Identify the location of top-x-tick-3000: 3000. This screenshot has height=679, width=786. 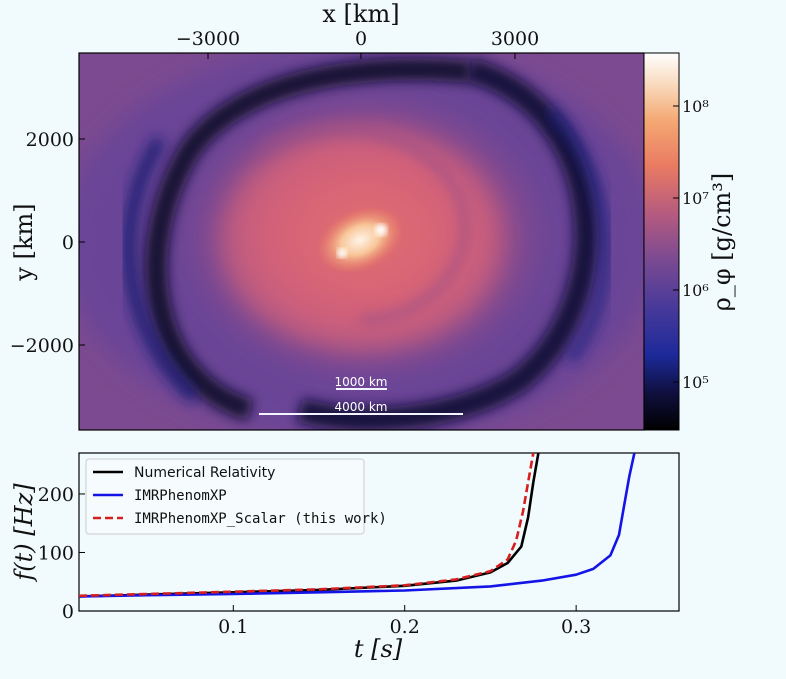
(515, 39).